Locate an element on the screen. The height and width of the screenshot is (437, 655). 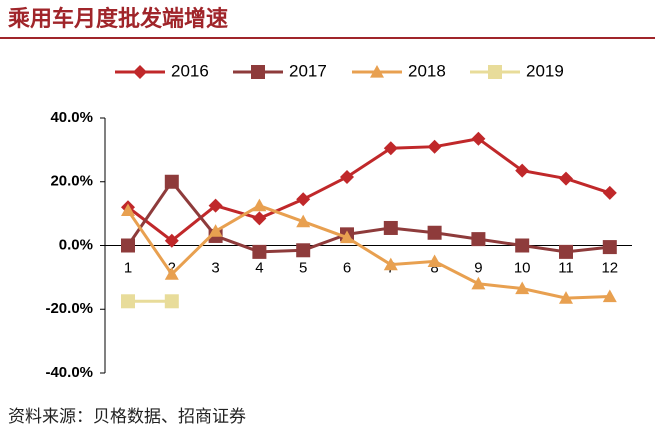
source-note: 资料来源：贝格数据、招商证券 is located at coordinates (127, 417).